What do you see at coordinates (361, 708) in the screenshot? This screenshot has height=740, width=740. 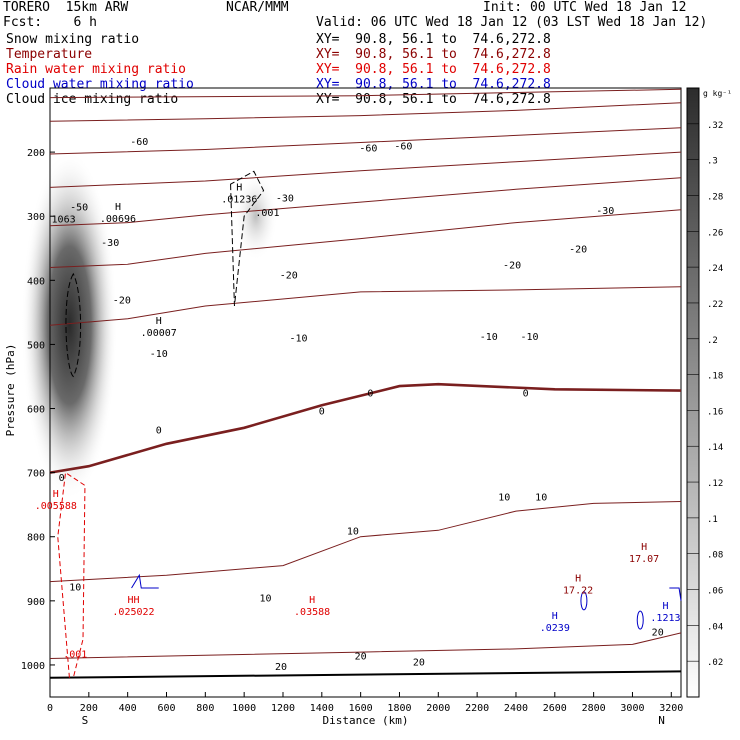 I see `x-tick-label: 1600` at bounding box center [361, 708].